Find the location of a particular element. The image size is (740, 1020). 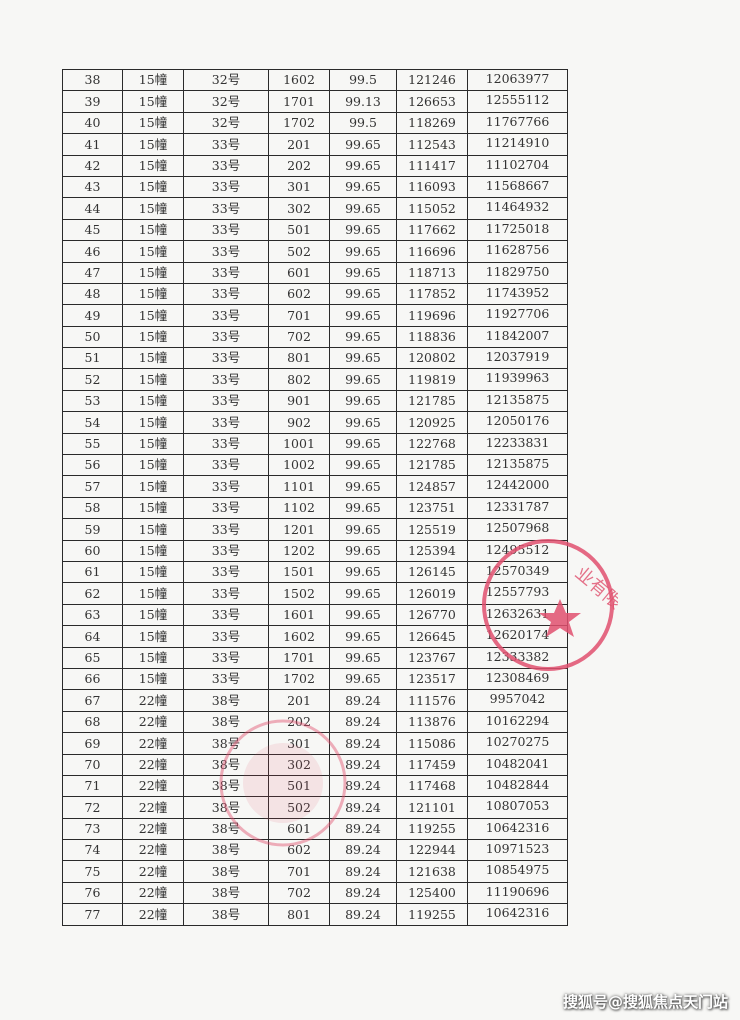

table-cell: 116093 is located at coordinates (432, 187).